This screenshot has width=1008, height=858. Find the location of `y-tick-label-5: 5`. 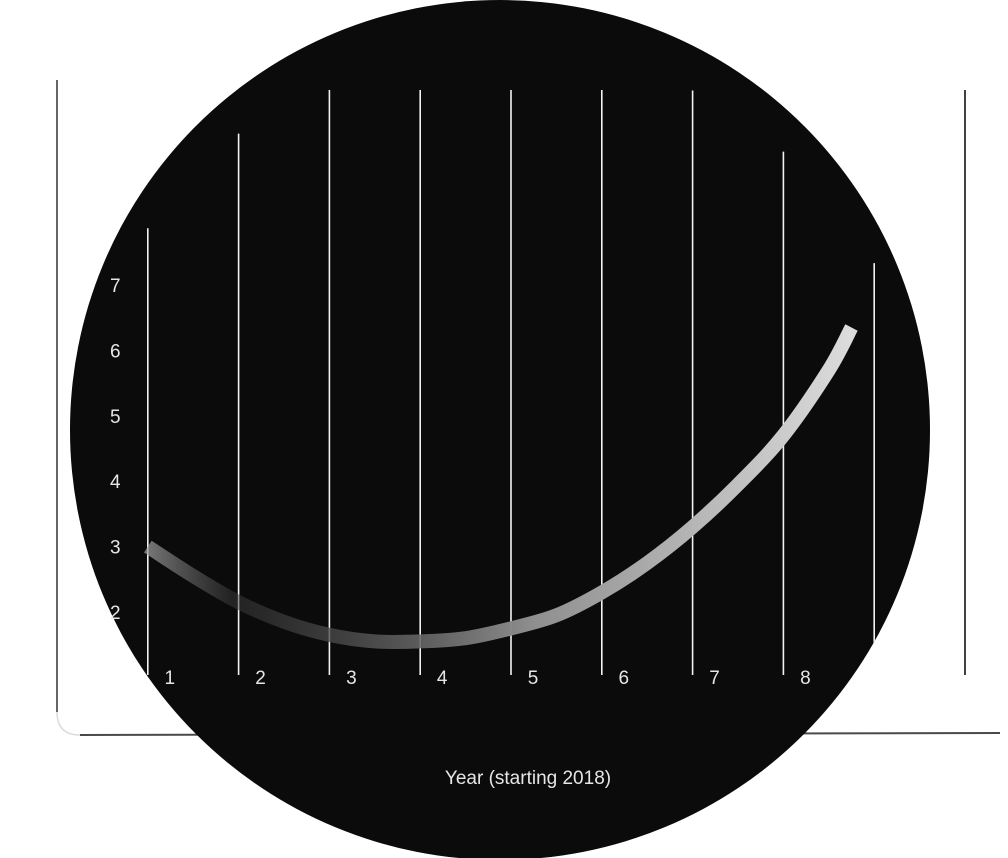

y-tick-label-5: 5 is located at coordinates (115, 417).